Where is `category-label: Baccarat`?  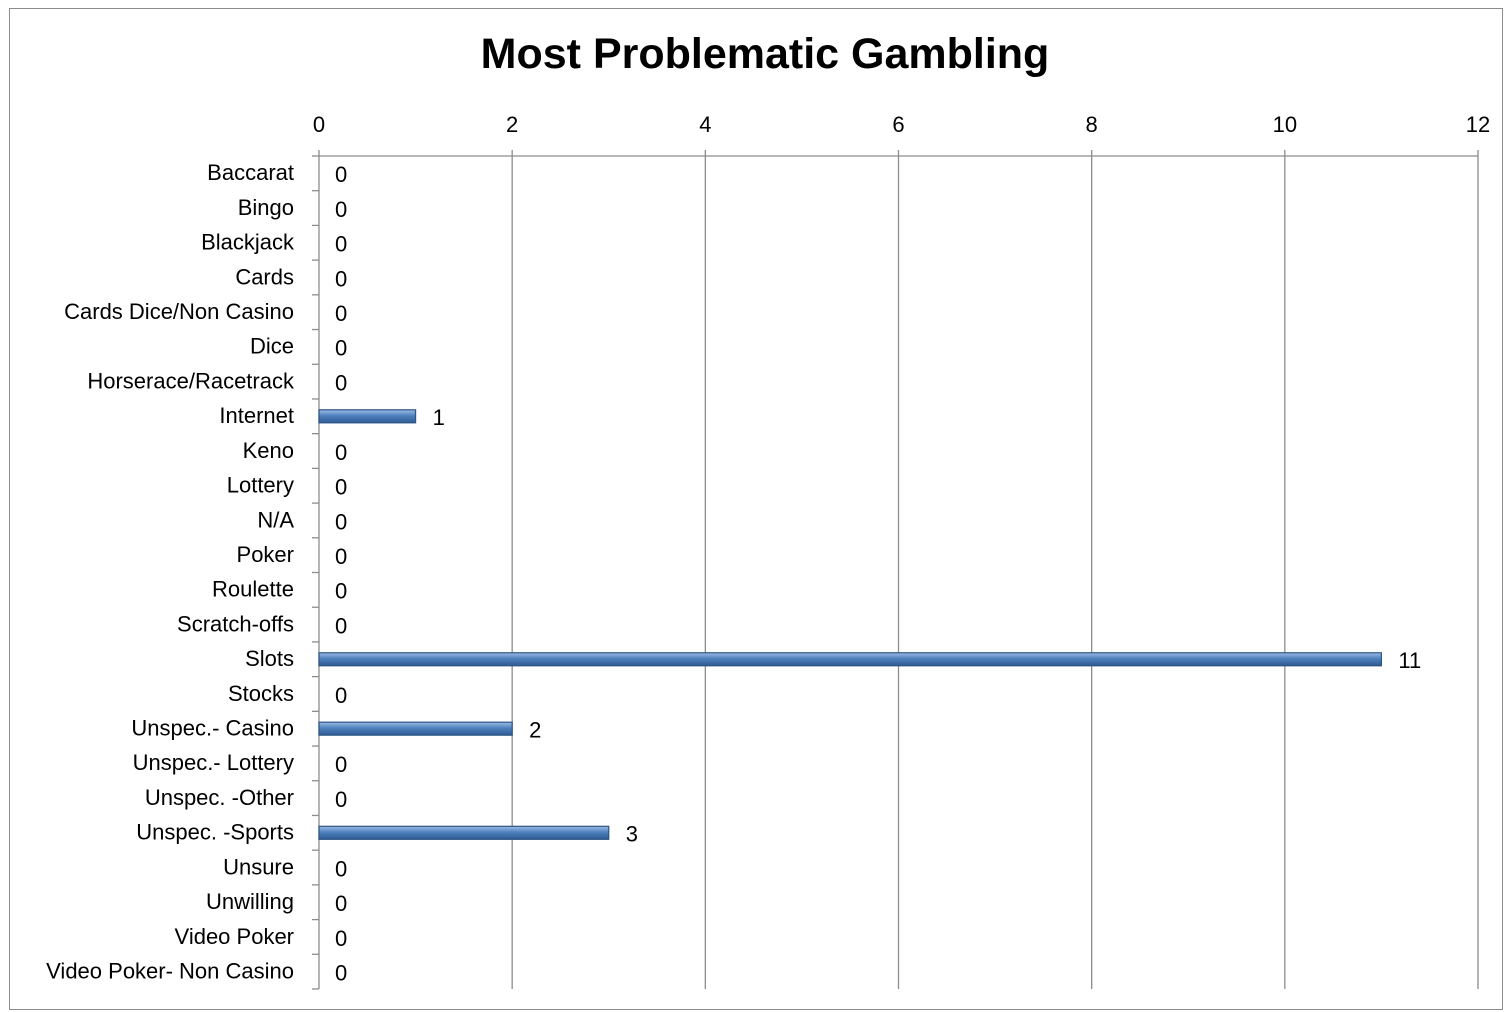
category-label: Baccarat is located at coordinates (250, 172).